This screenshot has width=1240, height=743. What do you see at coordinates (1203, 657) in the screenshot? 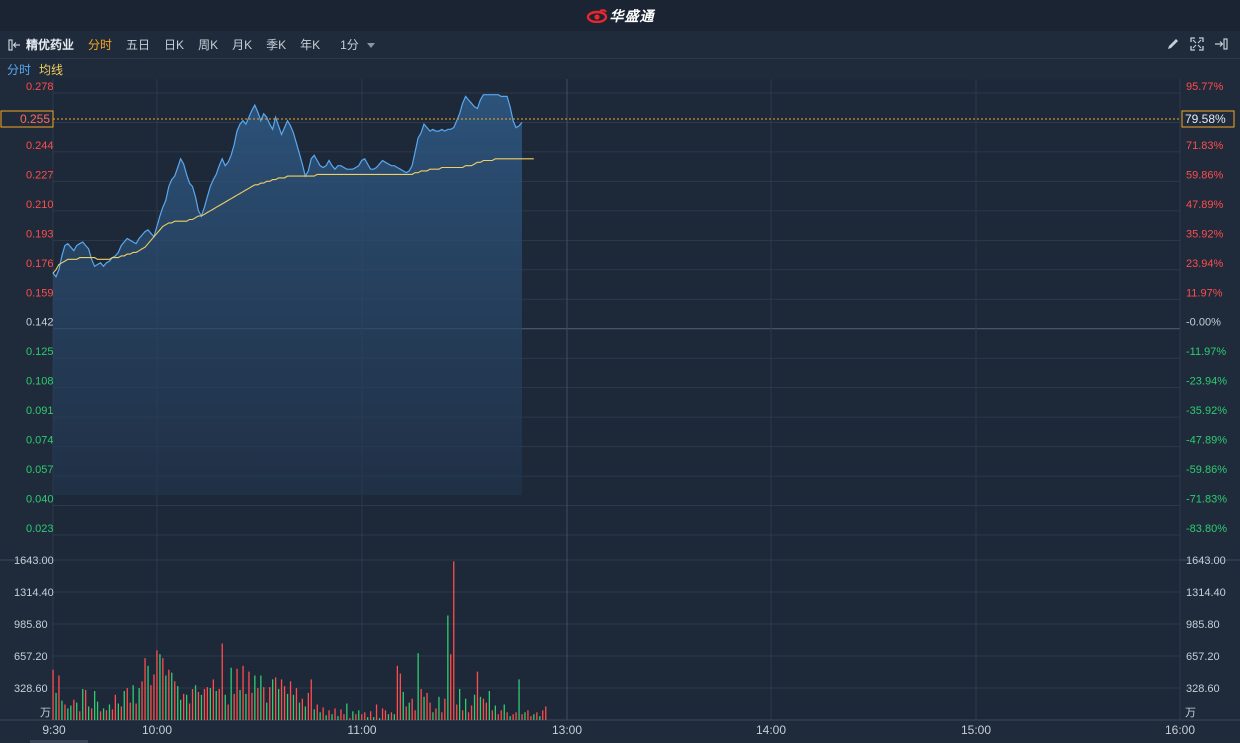
I see `volume-tick-label-right: 657.20` at bounding box center [1203, 657].